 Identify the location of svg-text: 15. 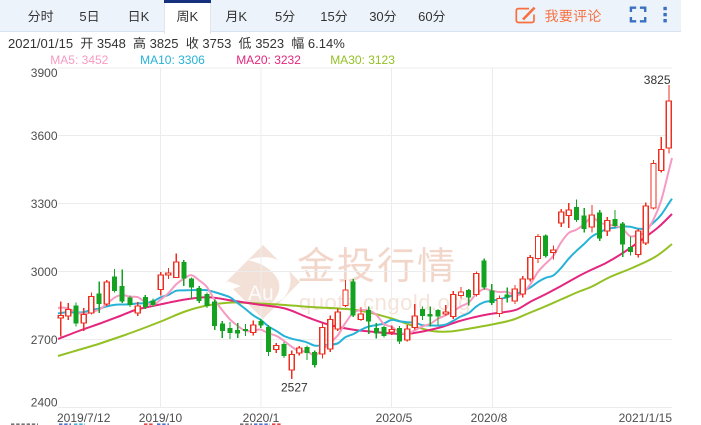
(327, 16).